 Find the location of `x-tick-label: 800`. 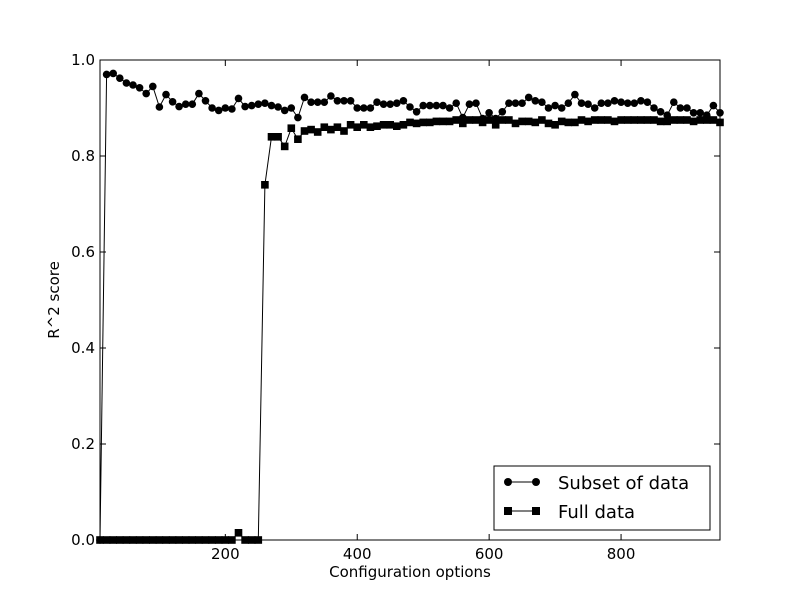

x-tick-label: 800 is located at coordinates (621, 554).